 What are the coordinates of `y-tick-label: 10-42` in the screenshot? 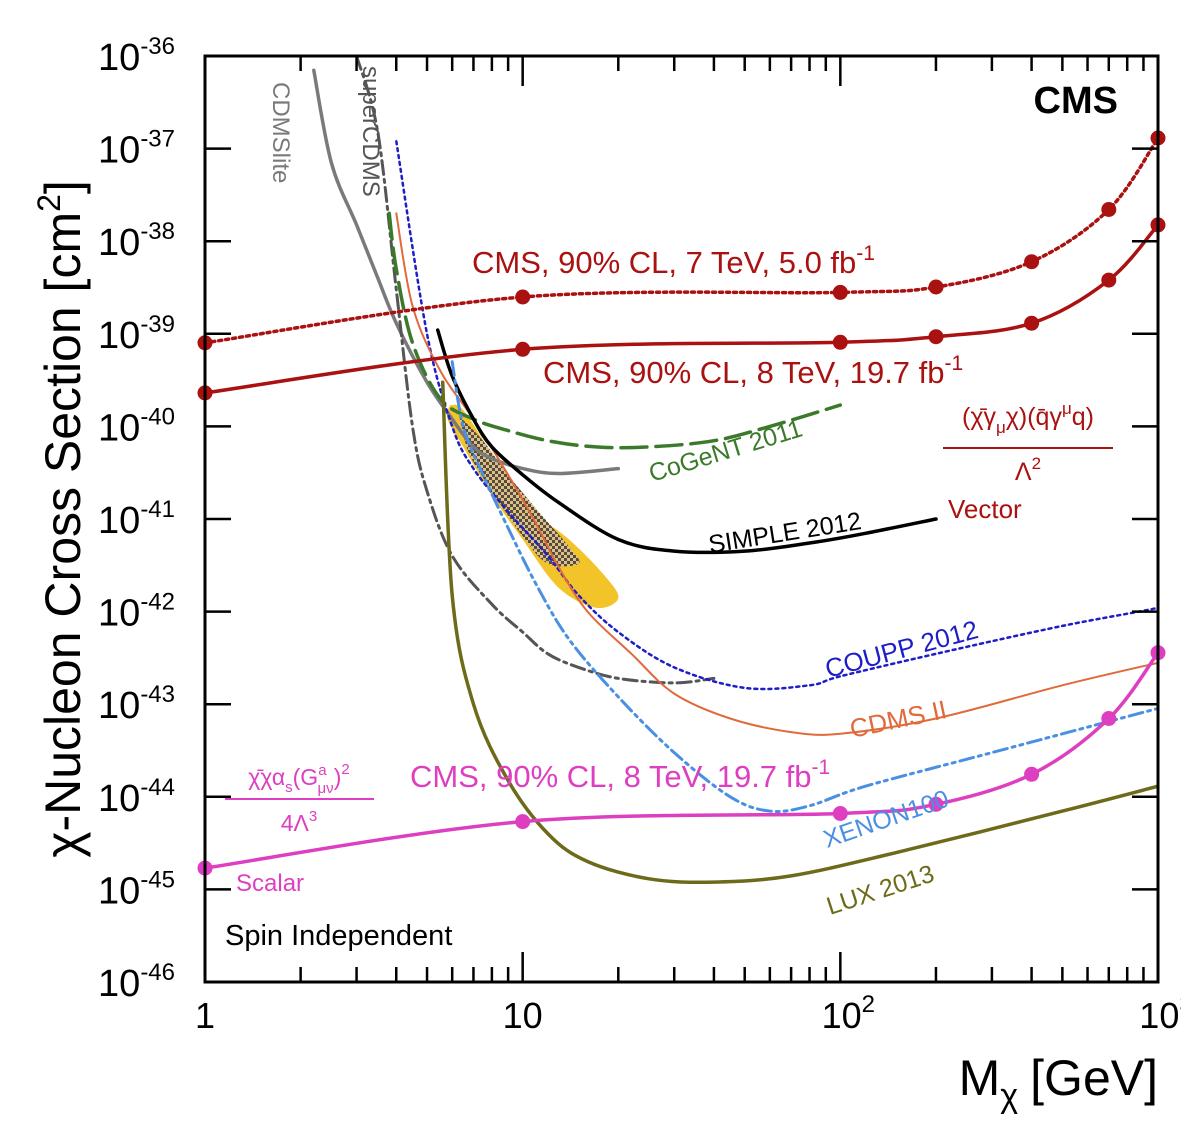 It's located at (136, 612).